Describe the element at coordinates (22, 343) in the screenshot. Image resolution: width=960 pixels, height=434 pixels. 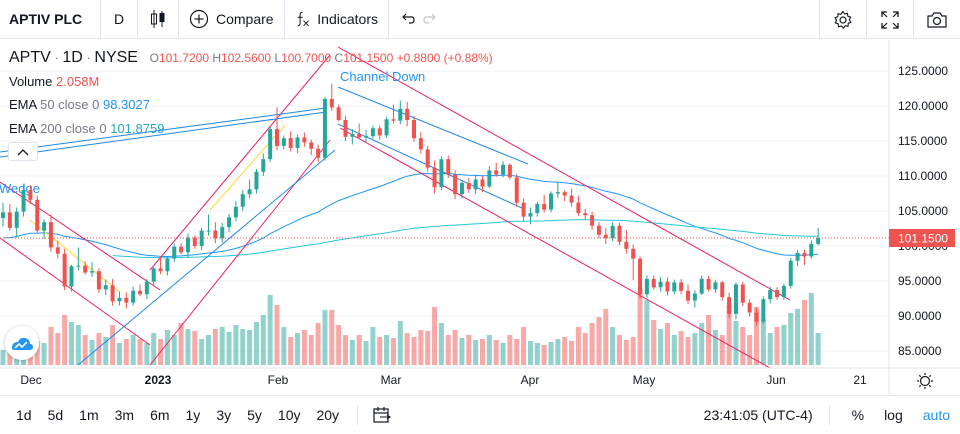
I see `logo-badge` at that location.